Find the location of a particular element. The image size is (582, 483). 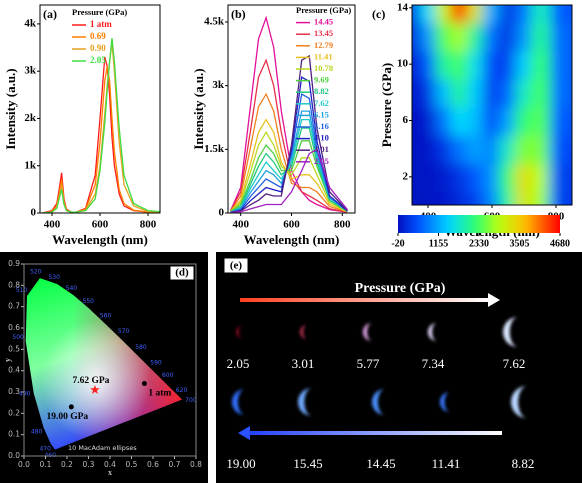

contour-clip is located at coordinates (492, 105).